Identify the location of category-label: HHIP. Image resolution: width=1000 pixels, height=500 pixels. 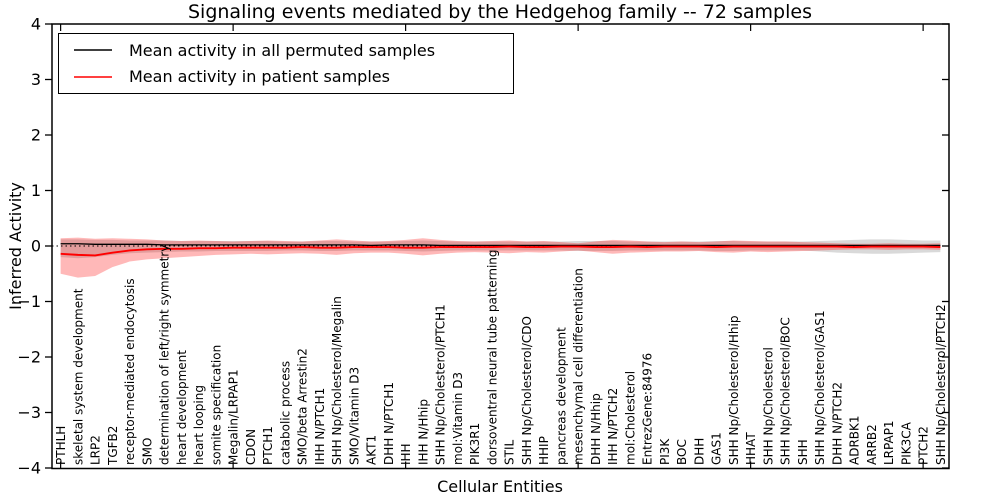
(544, 450).